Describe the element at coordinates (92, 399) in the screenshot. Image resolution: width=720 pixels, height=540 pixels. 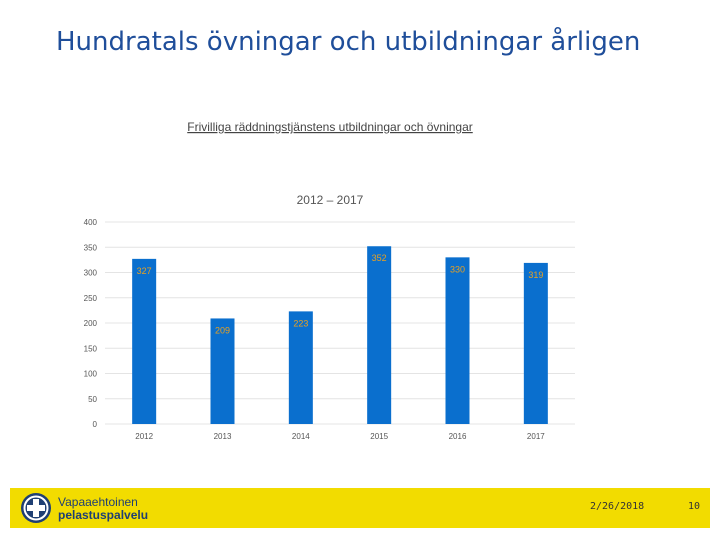
I see `y-tick-label: 50` at that location.